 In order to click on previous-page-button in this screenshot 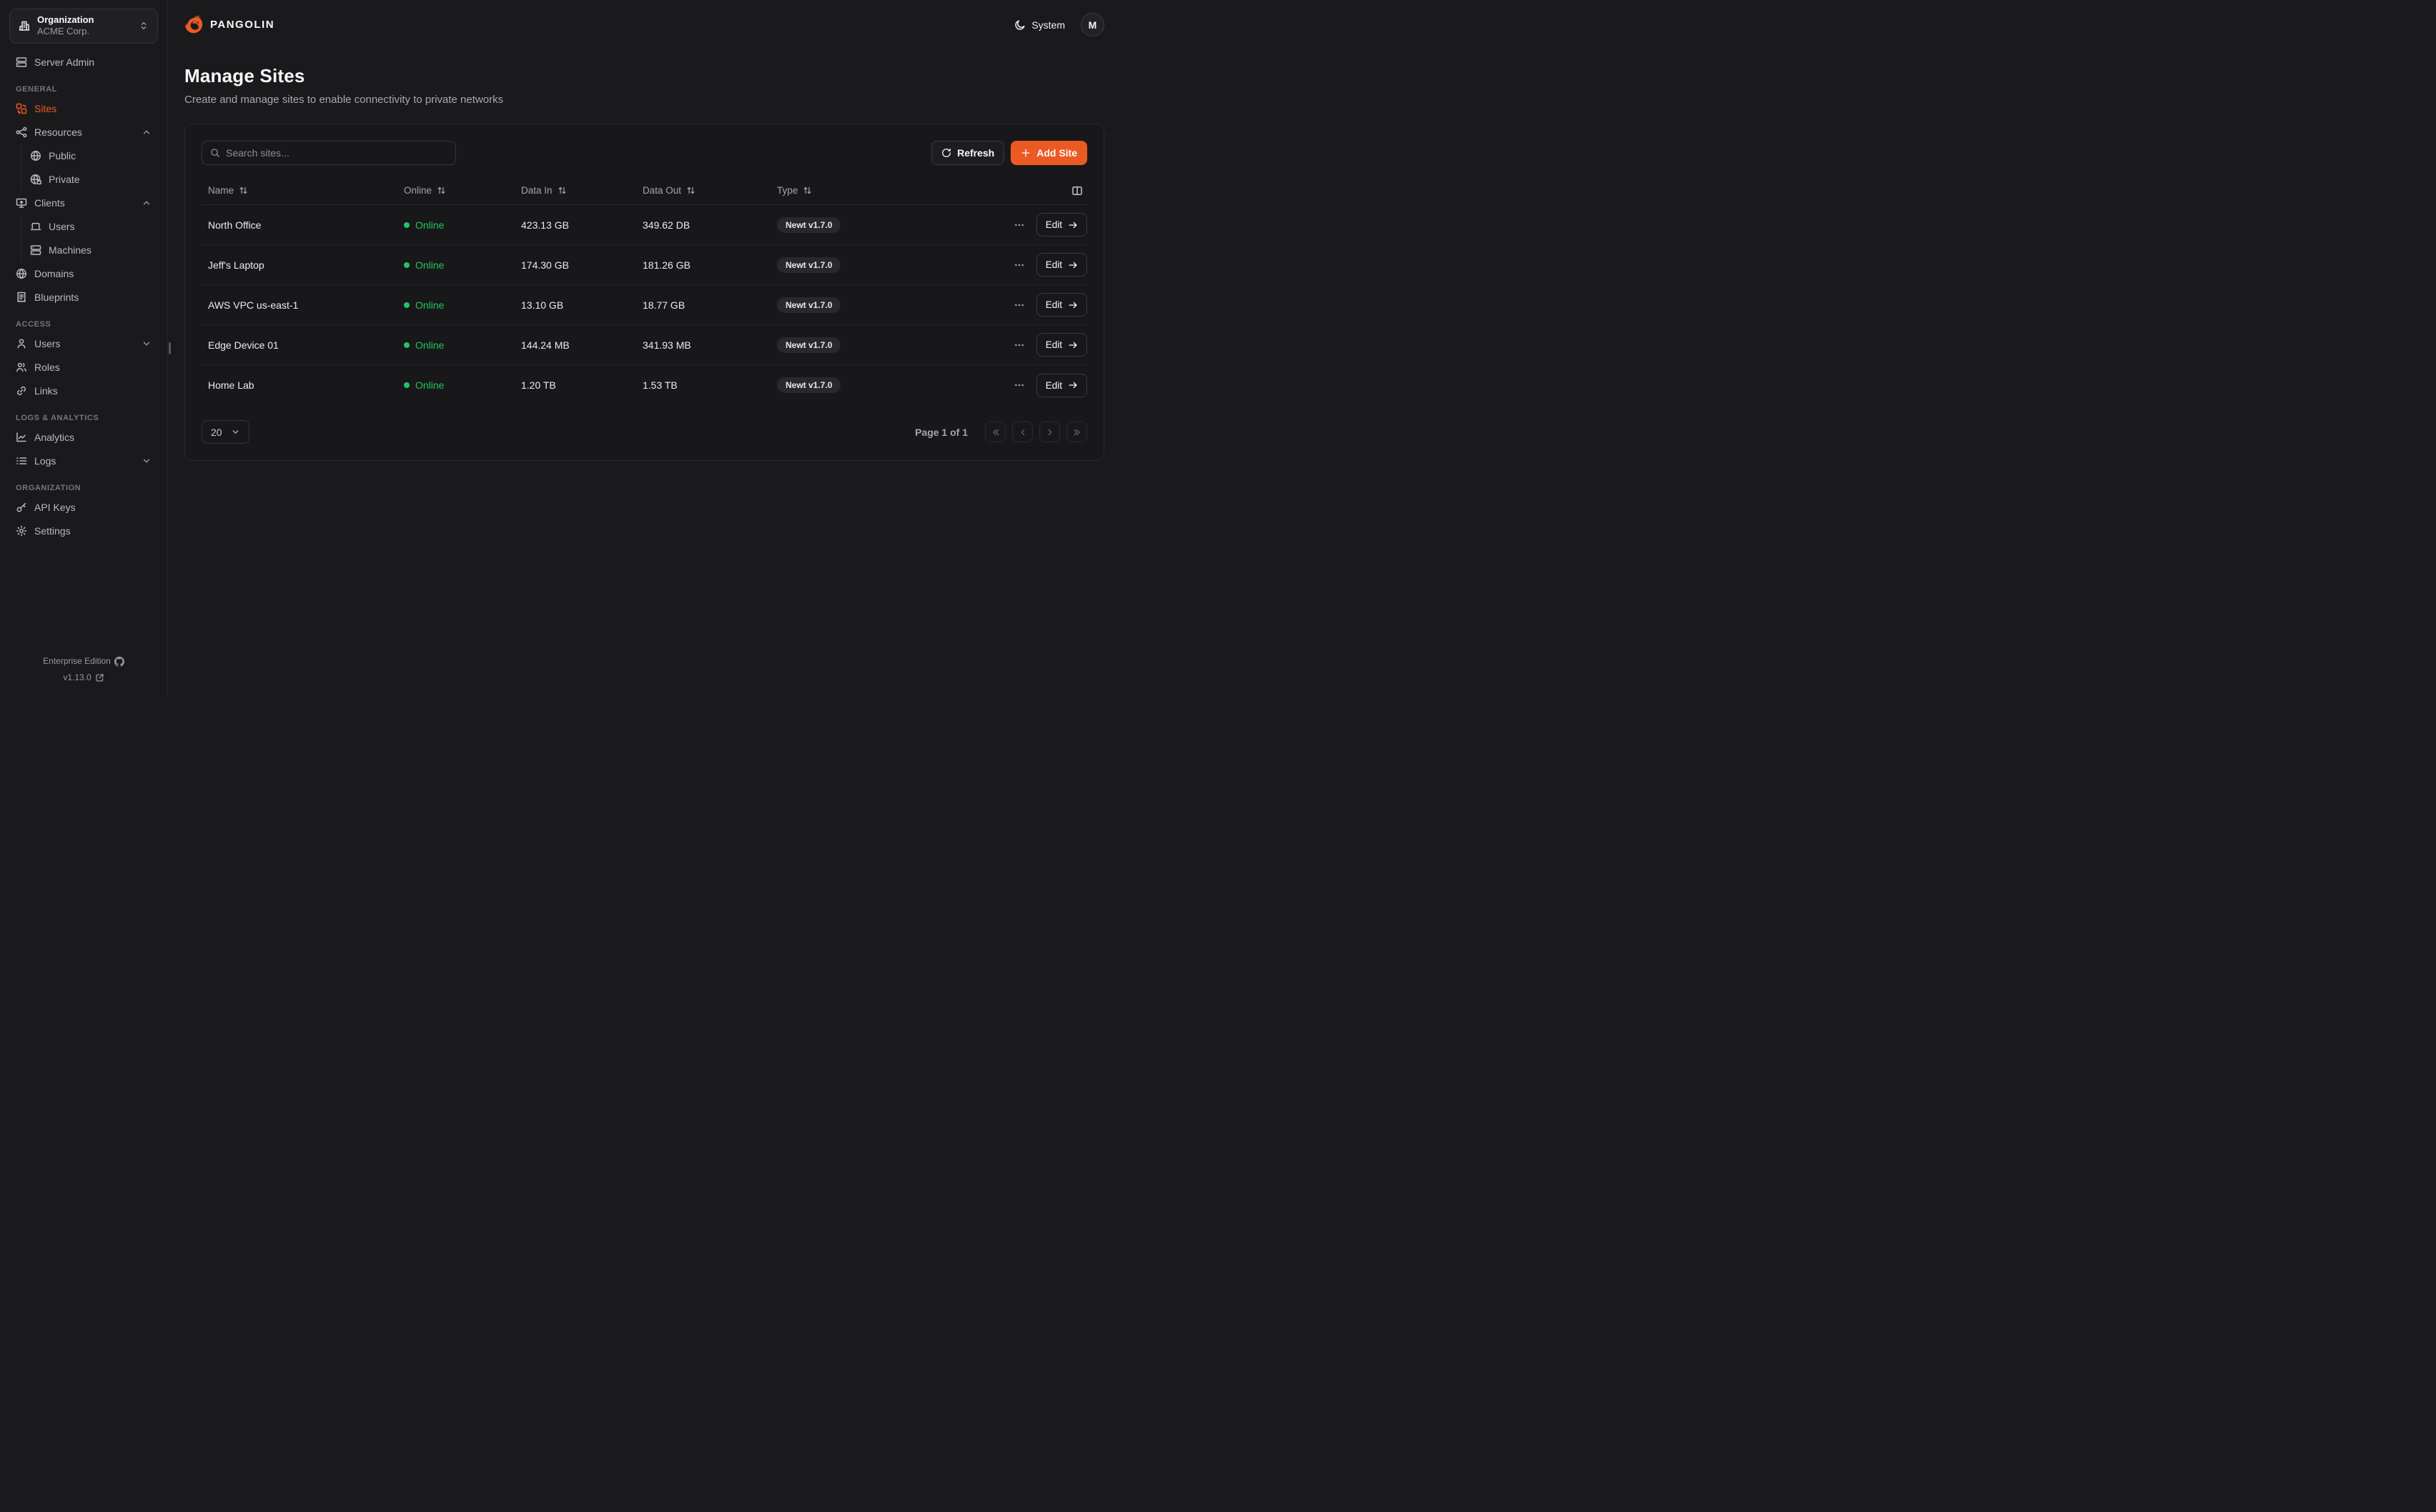, I will do `click(1022, 432)`.